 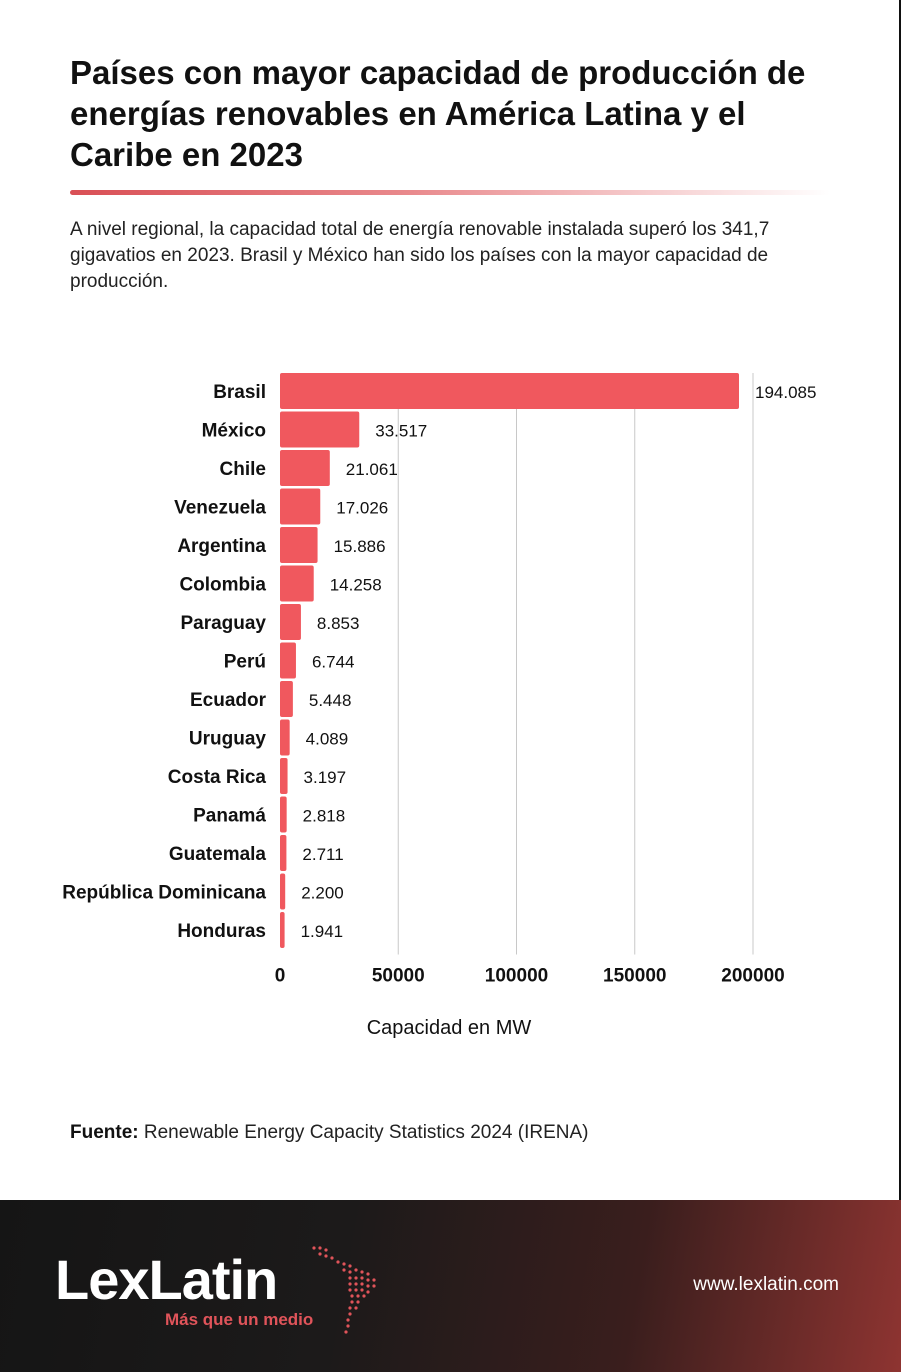 I want to click on value-label: 33.517, so click(x=401, y=431).